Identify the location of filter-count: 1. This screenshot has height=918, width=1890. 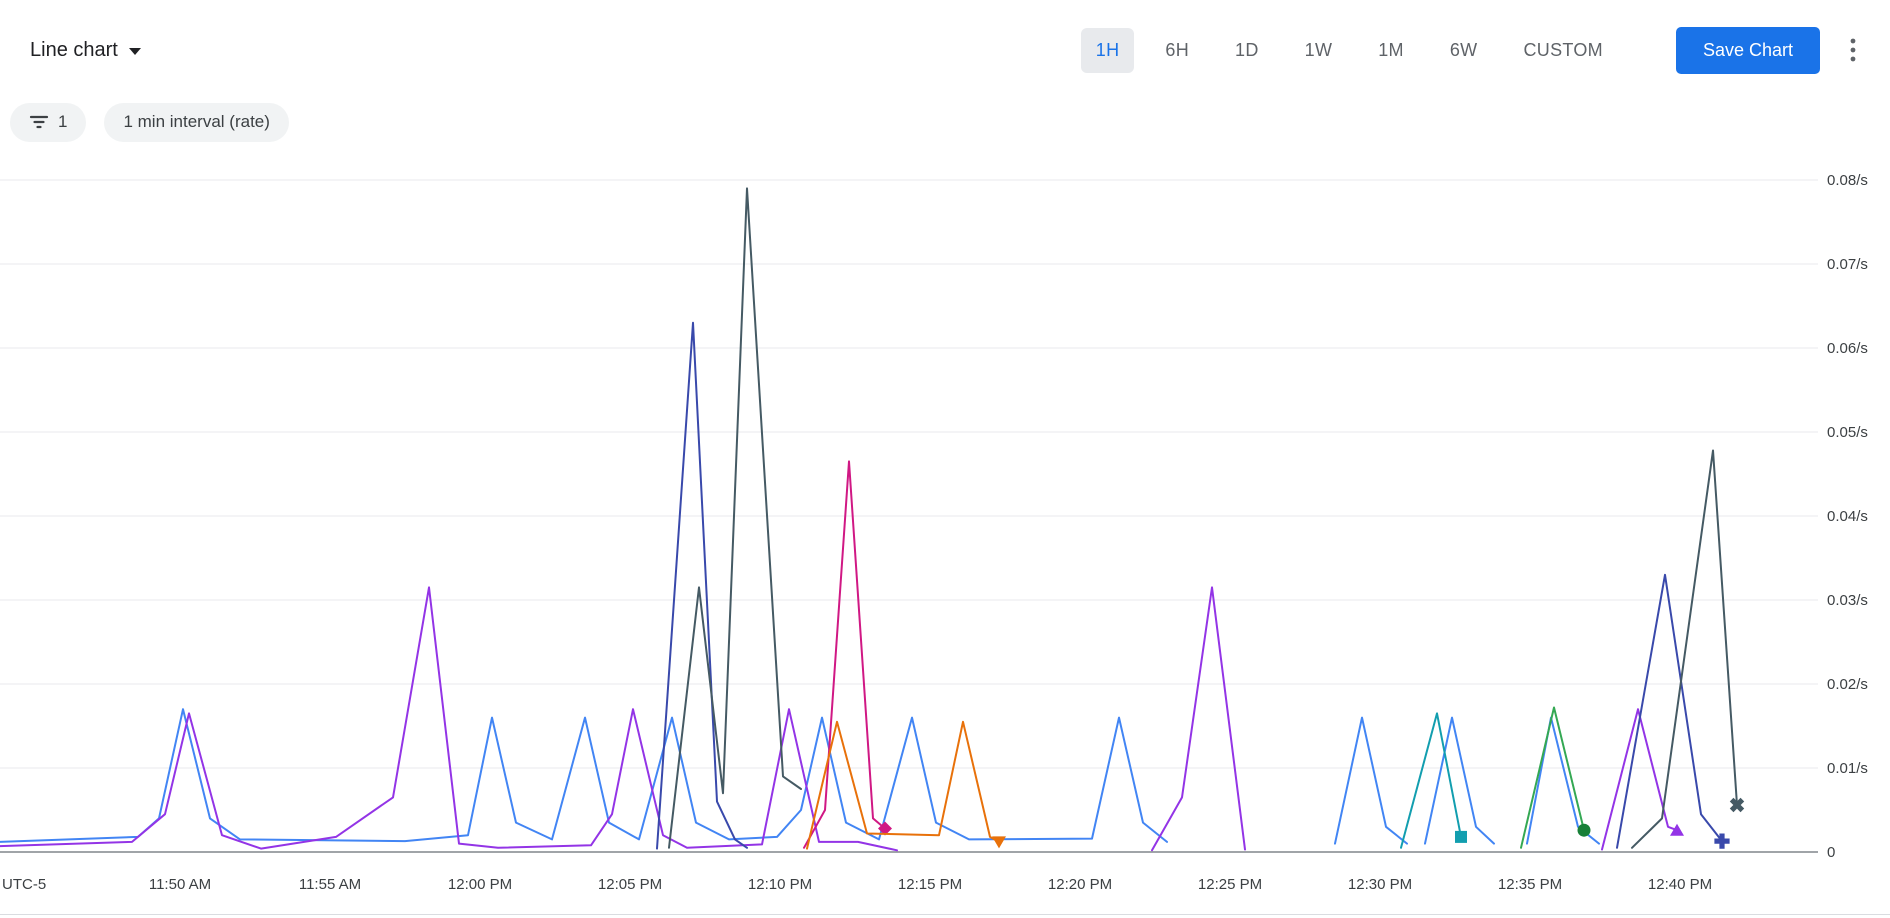
(63, 121).